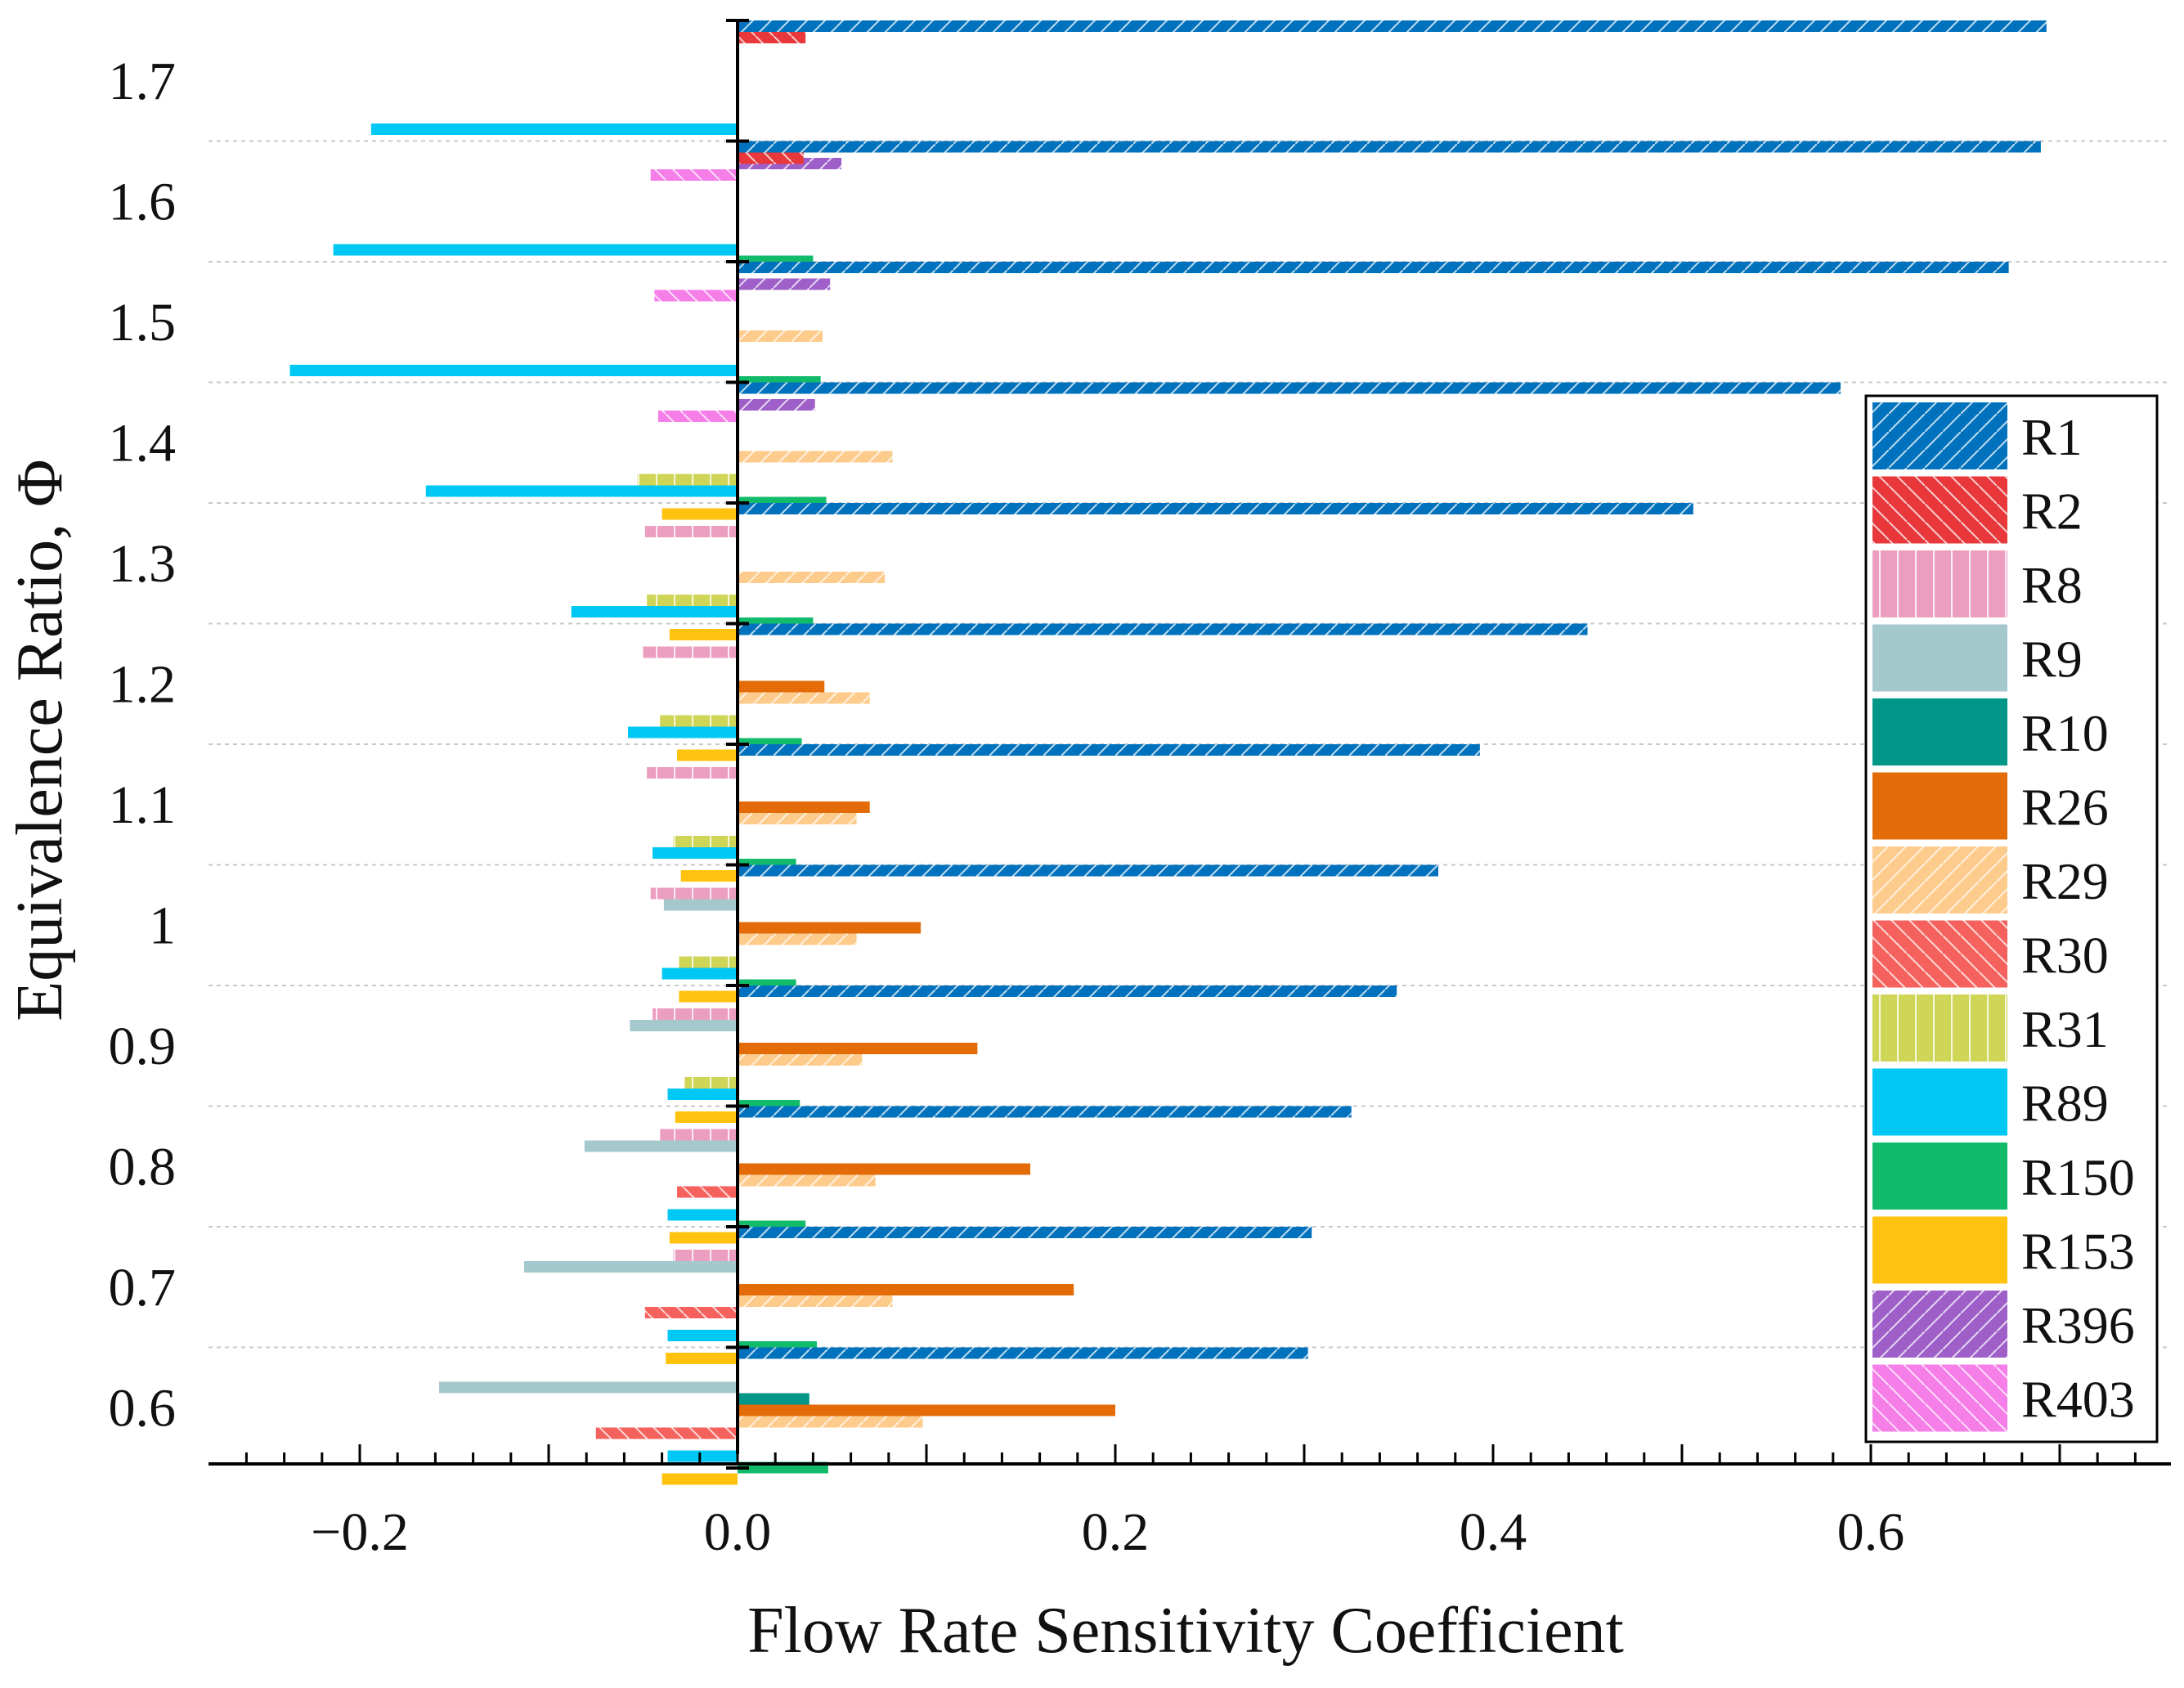 Image resolution: width=2184 pixels, height=1688 pixels. Describe the element at coordinates (143, 322) in the screenshot. I see `y-tick-label: 1.5` at that location.